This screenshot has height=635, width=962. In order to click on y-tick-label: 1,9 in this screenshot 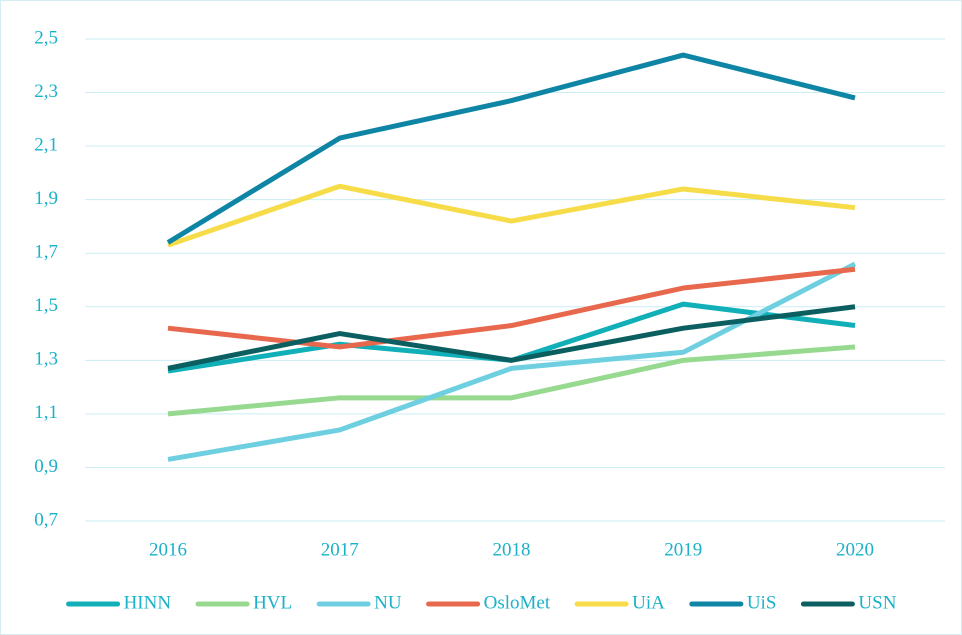, I will do `click(46, 198)`.